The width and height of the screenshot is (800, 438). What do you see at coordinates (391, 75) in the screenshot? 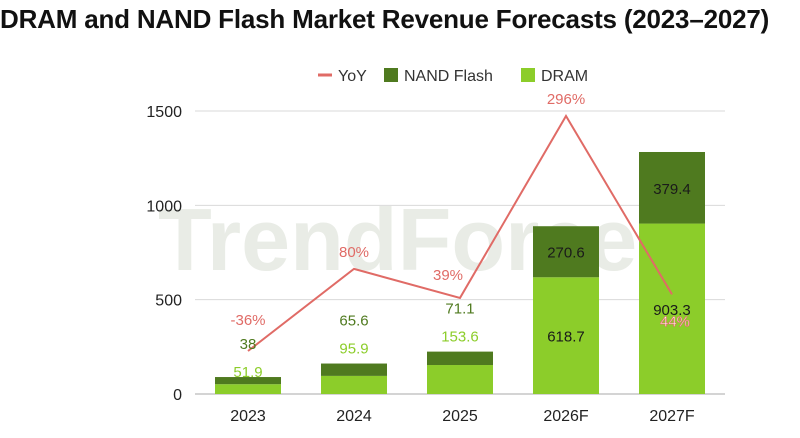
I see `legend-swatch-nand-flash` at bounding box center [391, 75].